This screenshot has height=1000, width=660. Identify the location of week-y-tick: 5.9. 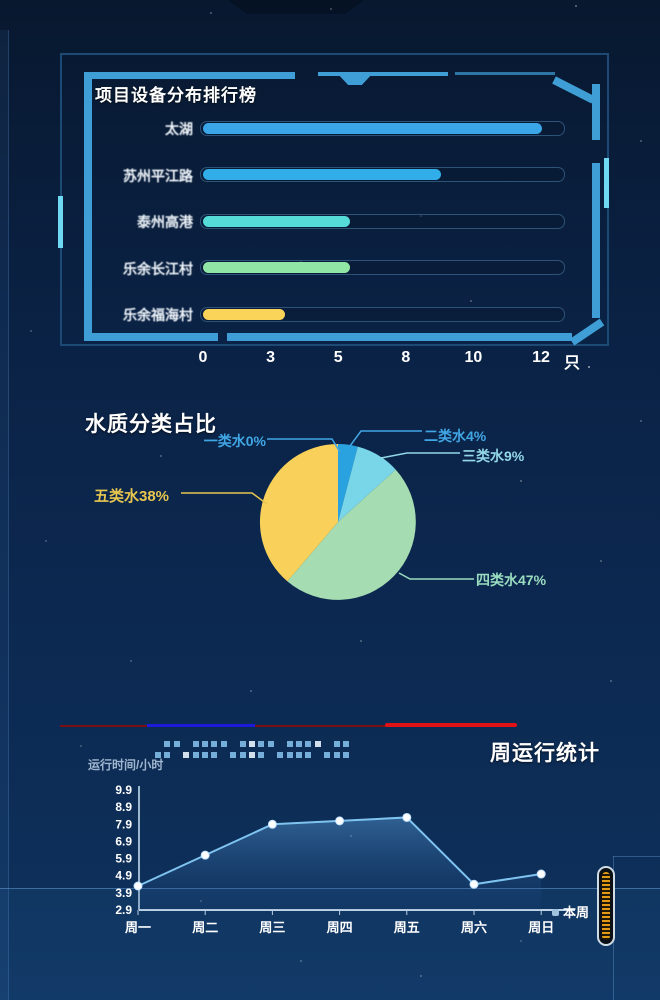
(123, 859).